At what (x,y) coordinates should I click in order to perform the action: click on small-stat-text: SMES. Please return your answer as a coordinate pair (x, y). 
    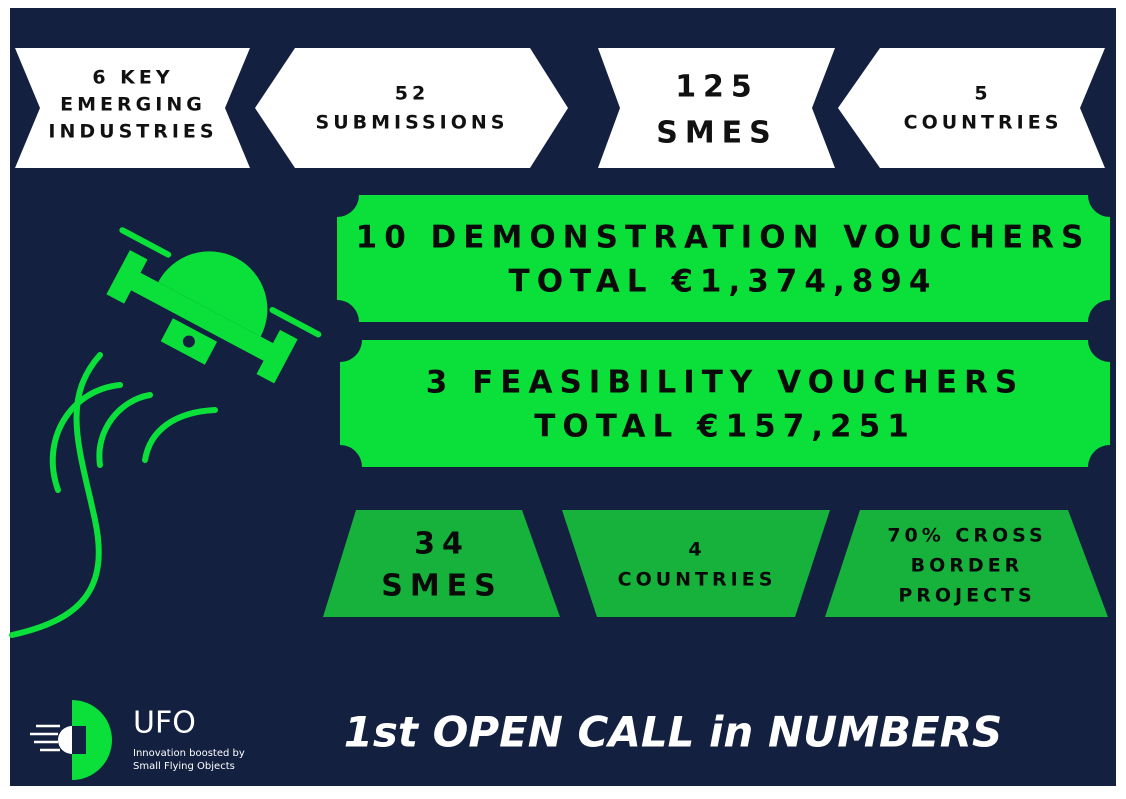
    Looking at the image, I should click on (442, 586).